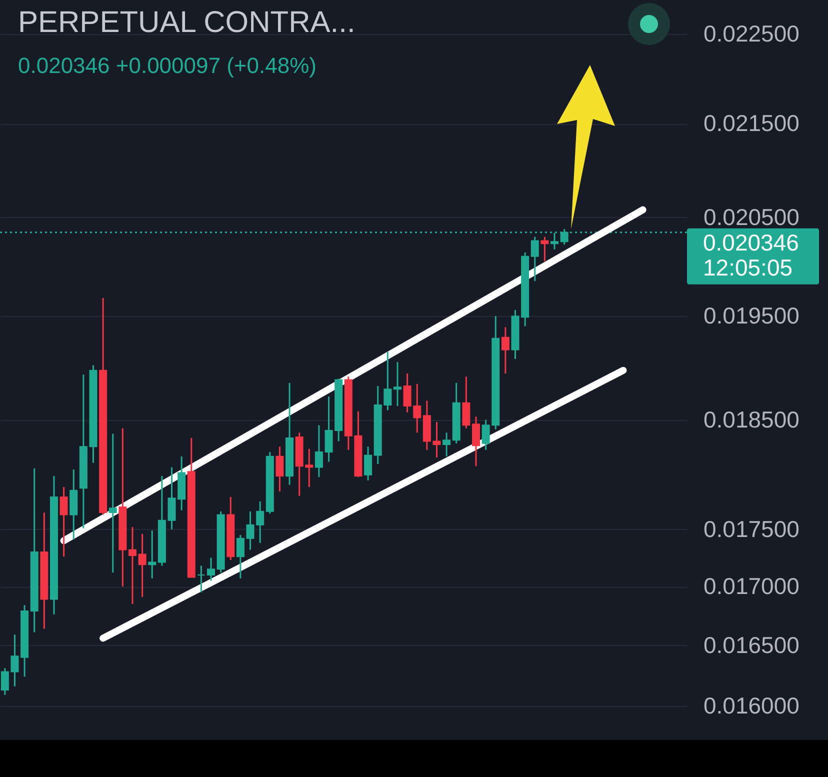  What do you see at coordinates (752, 123) in the screenshot?
I see `y-tick-label: 0.021500` at bounding box center [752, 123].